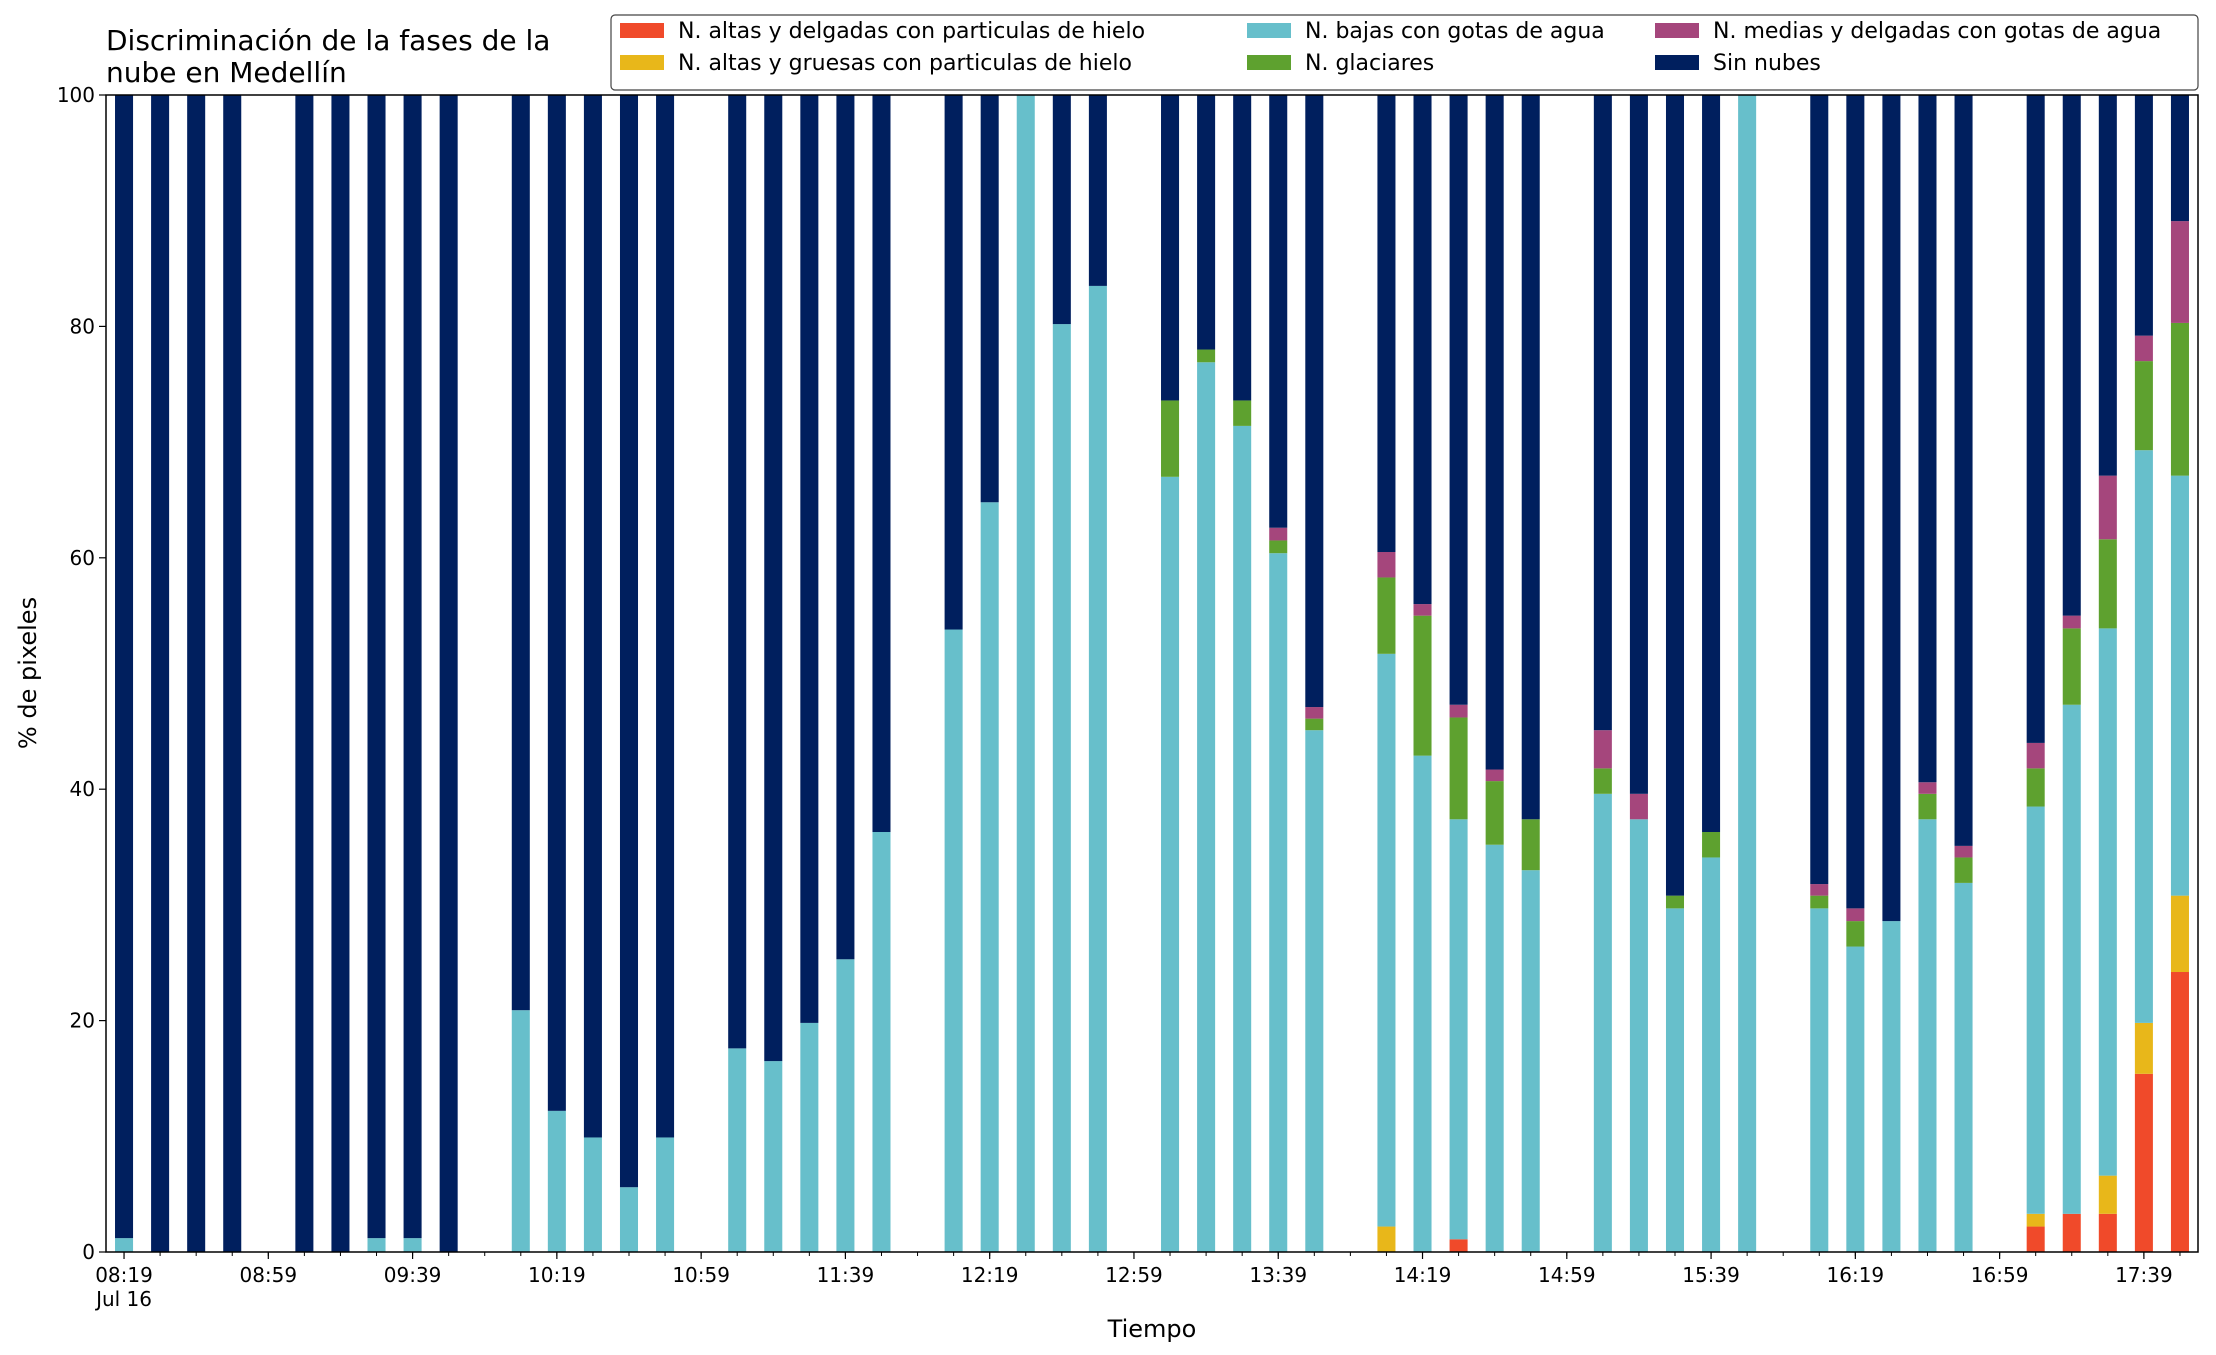  I want to click on legend-swatch-altas_delgadas, so click(642, 30).